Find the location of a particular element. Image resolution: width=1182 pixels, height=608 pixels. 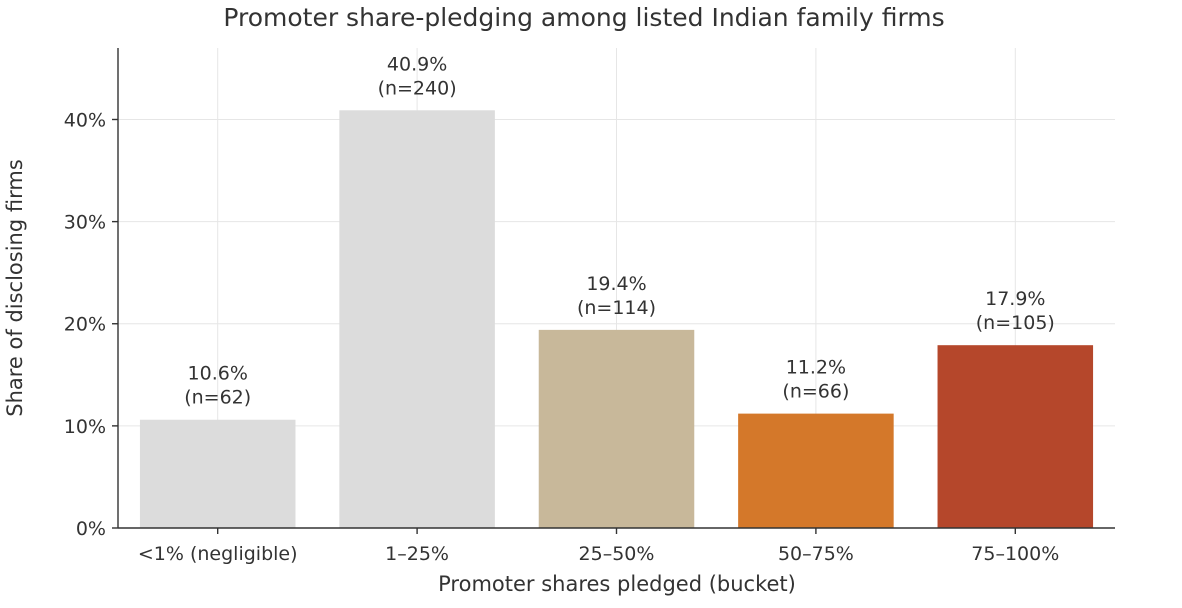

bar-count-label: (n=105) is located at coordinates (1015, 323).